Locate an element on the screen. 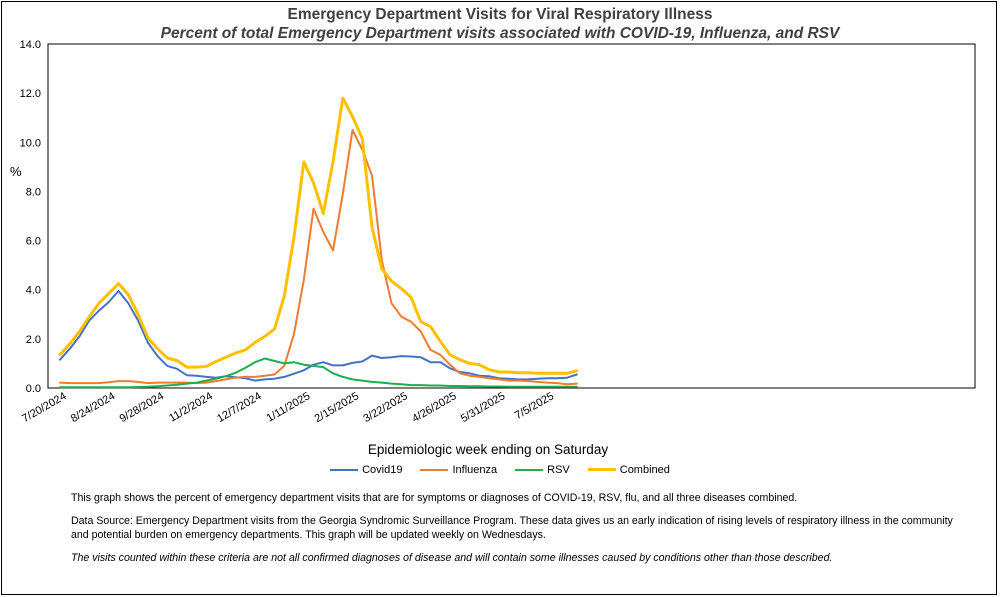 The image size is (1000, 597). y-tick-label-7: 14.0 is located at coordinates (30, 45).